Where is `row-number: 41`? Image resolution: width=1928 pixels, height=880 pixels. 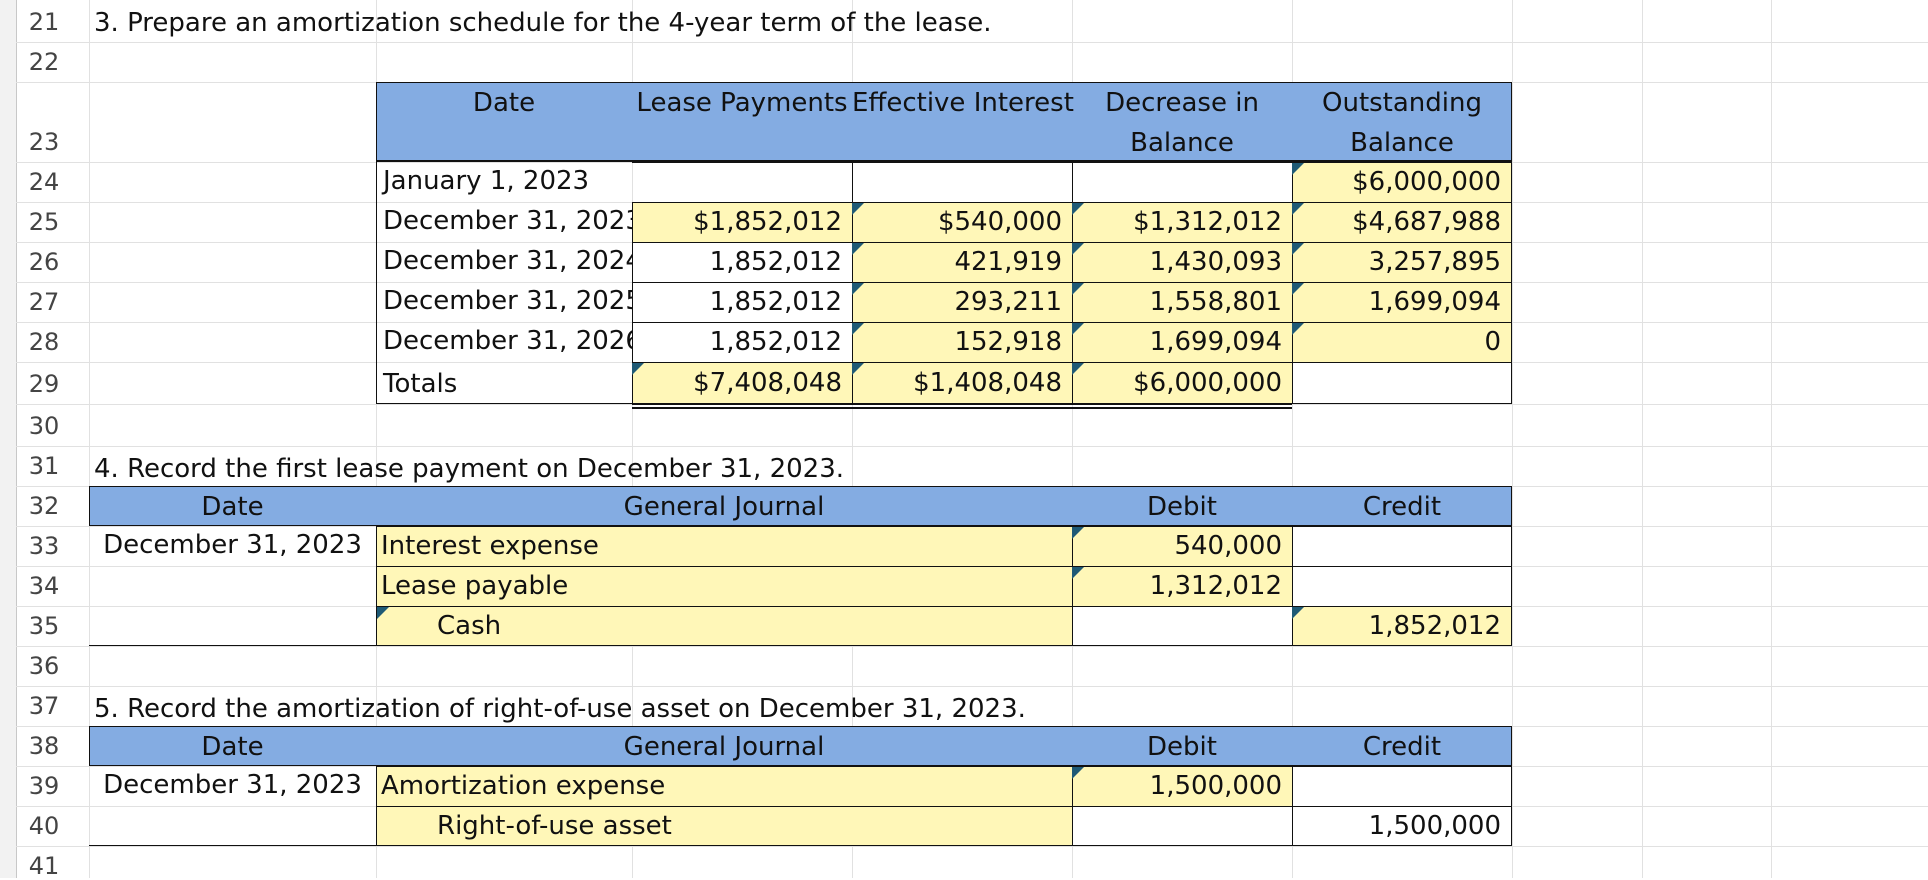 row-number: 41 is located at coordinates (44, 866).